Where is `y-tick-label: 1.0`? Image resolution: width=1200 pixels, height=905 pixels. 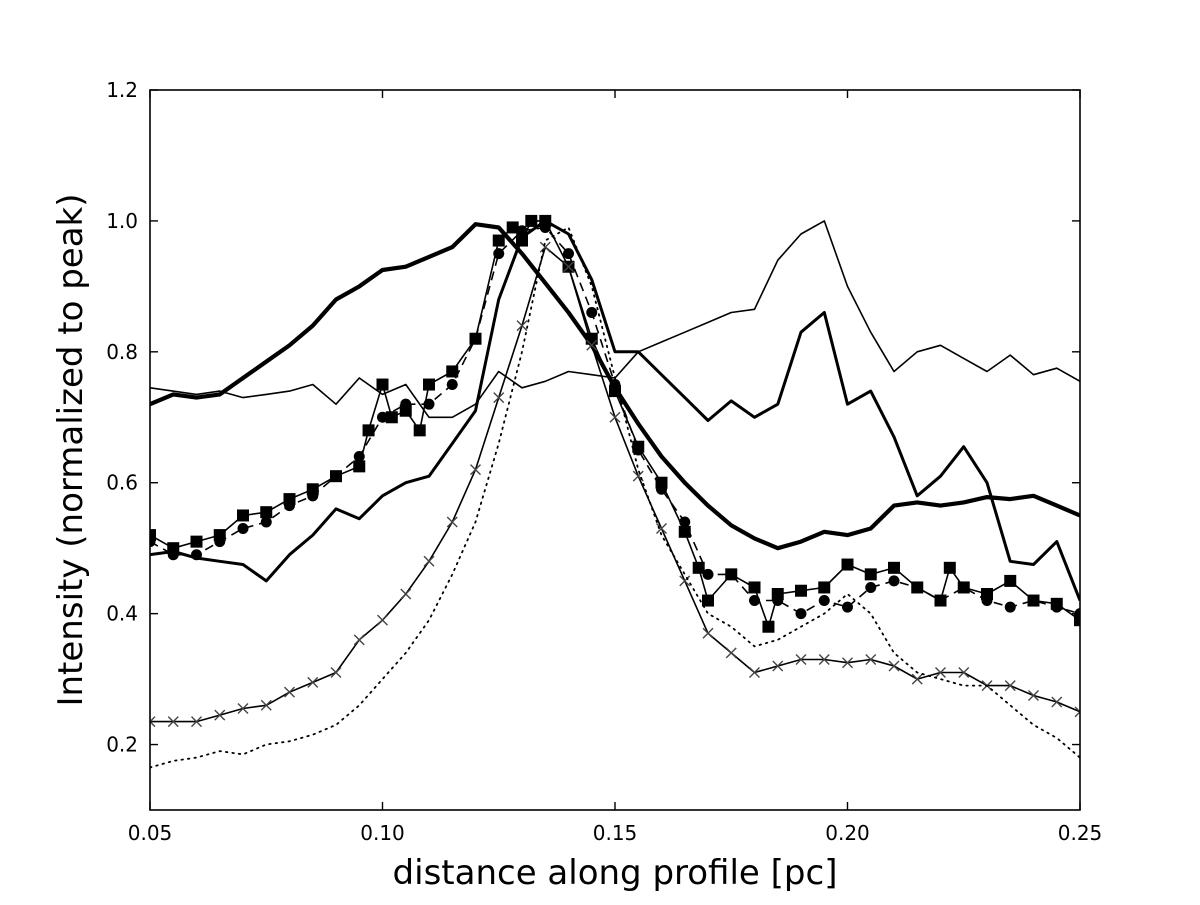
y-tick-label: 1.0 is located at coordinates (122, 221).